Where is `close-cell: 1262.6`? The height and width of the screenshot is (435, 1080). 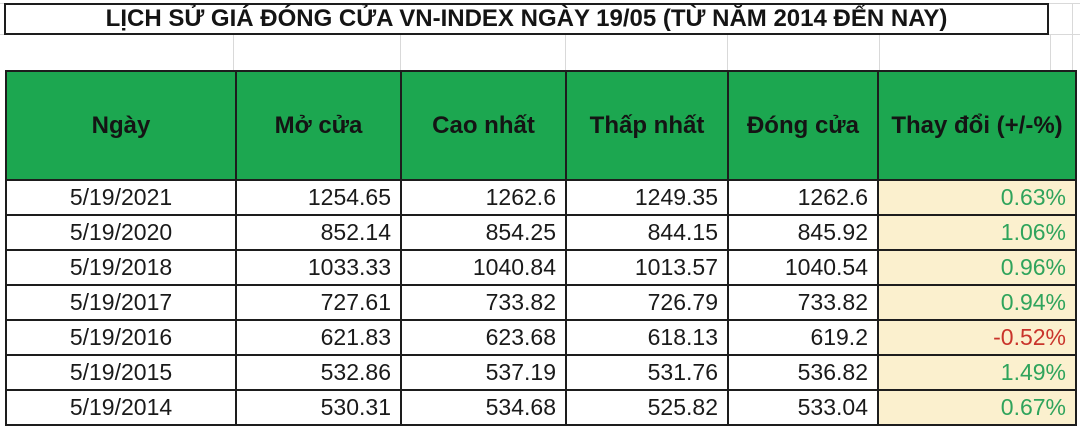 close-cell: 1262.6 is located at coordinates (803, 197).